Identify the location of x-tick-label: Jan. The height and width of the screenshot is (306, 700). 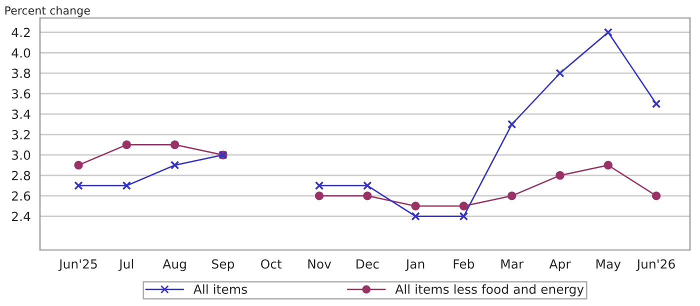
(414, 265).